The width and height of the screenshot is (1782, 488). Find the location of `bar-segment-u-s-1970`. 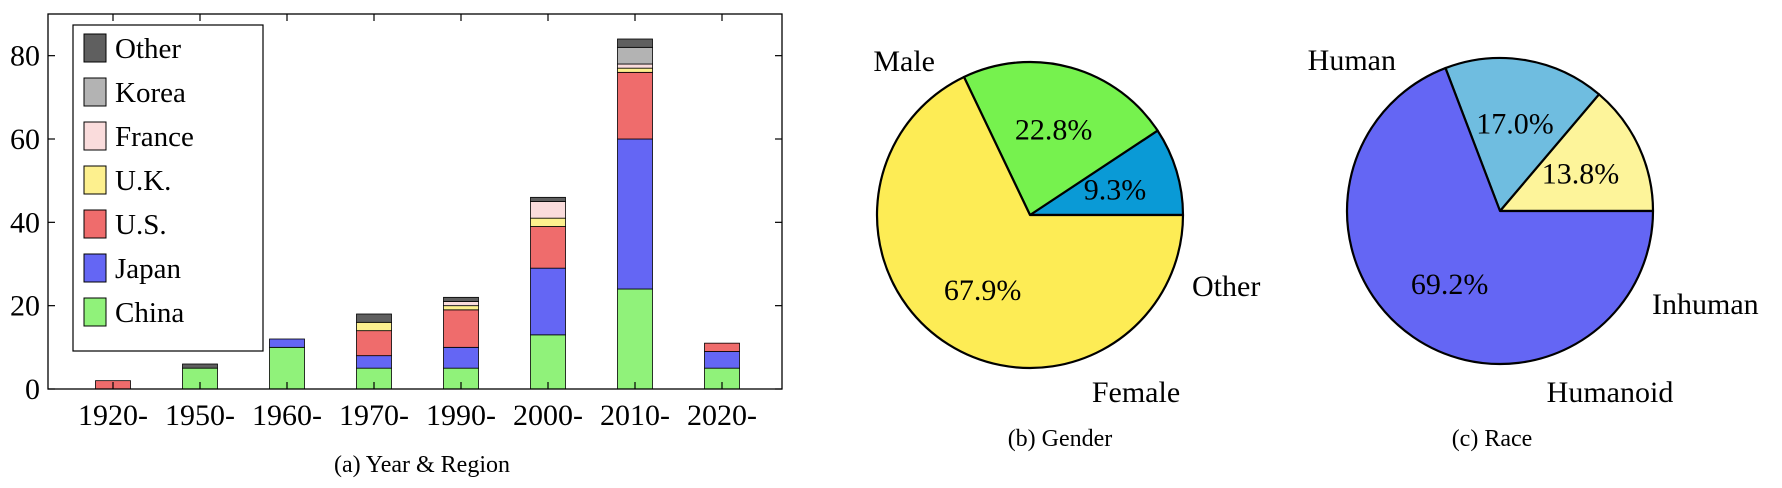

bar-segment-u-s-1970 is located at coordinates (374, 343).